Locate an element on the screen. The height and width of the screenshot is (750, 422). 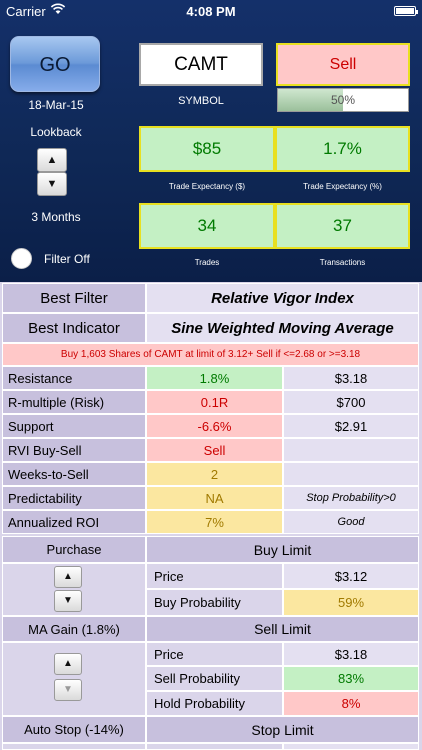
progress-text: 50% is located at coordinates (343, 100).